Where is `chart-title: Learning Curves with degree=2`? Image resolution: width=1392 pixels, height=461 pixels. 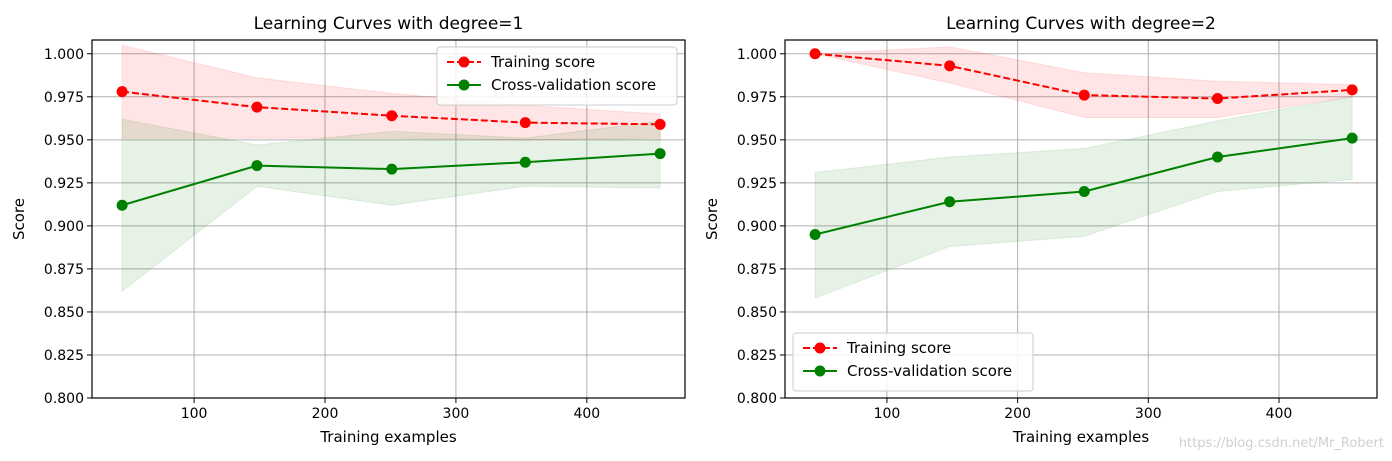
chart-title: Learning Curves with degree=2 is located at coordinates (1081, 24).